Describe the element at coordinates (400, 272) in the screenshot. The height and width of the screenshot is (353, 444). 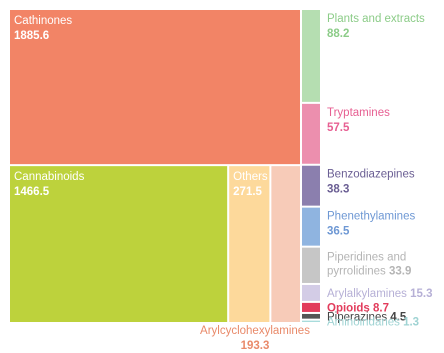
I see `value-piperidines-and-pyrrolidines: 33.9` at that location.